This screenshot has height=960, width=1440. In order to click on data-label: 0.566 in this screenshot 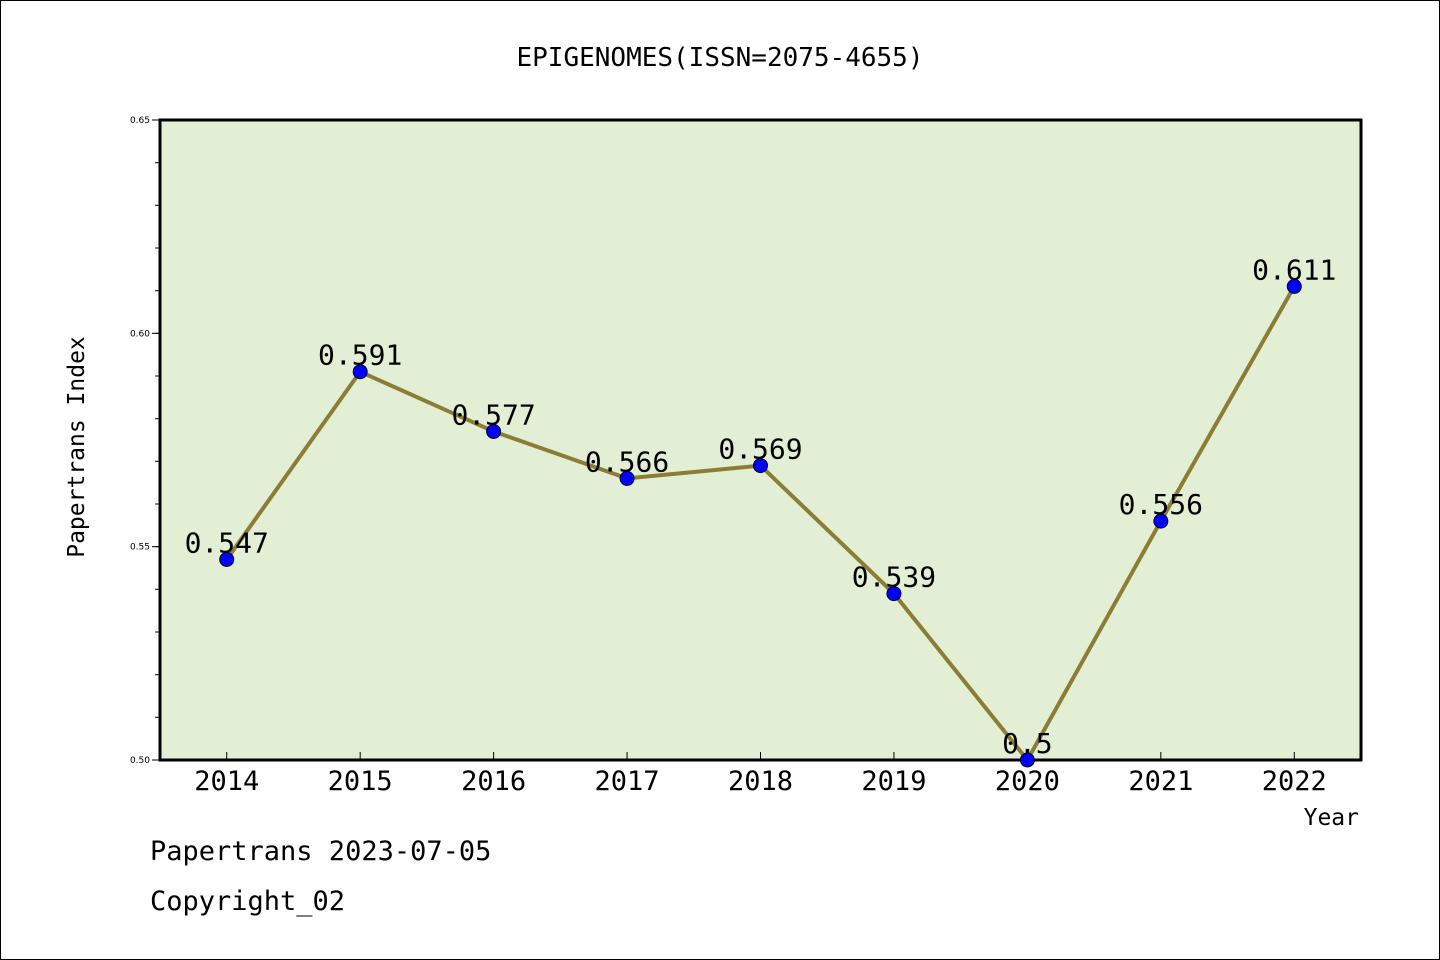, I will do `click(627, 461)`.